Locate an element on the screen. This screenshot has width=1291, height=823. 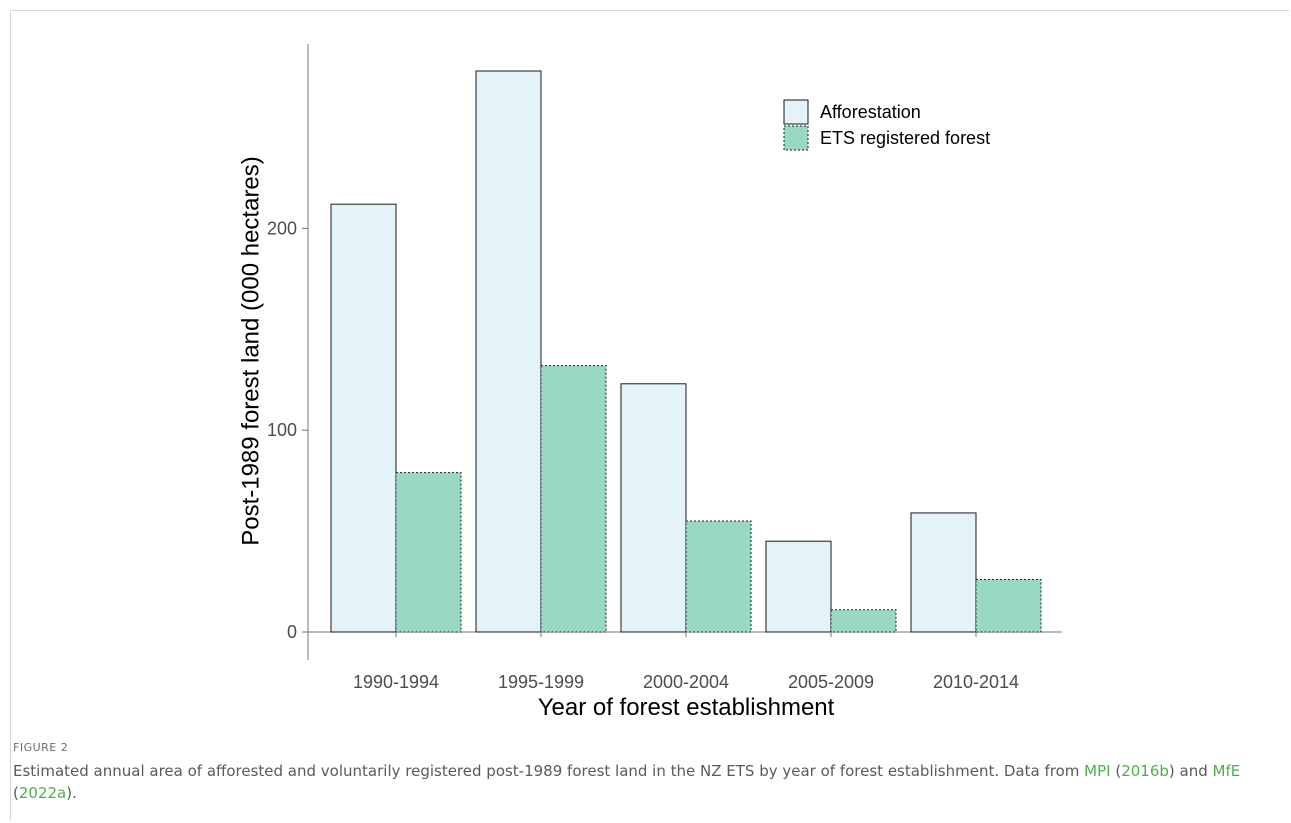
legend-label: ETS registered forest is located at coordinates (905, 138).